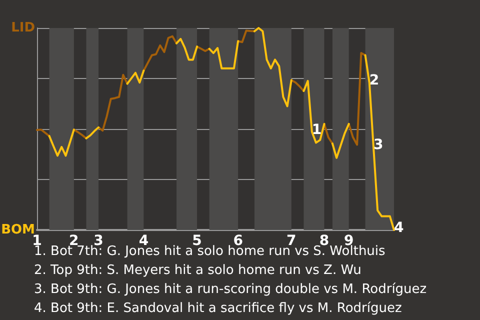 The image size is (480, 320). I want to click on x-tick-label: 7, so click(291, 241).